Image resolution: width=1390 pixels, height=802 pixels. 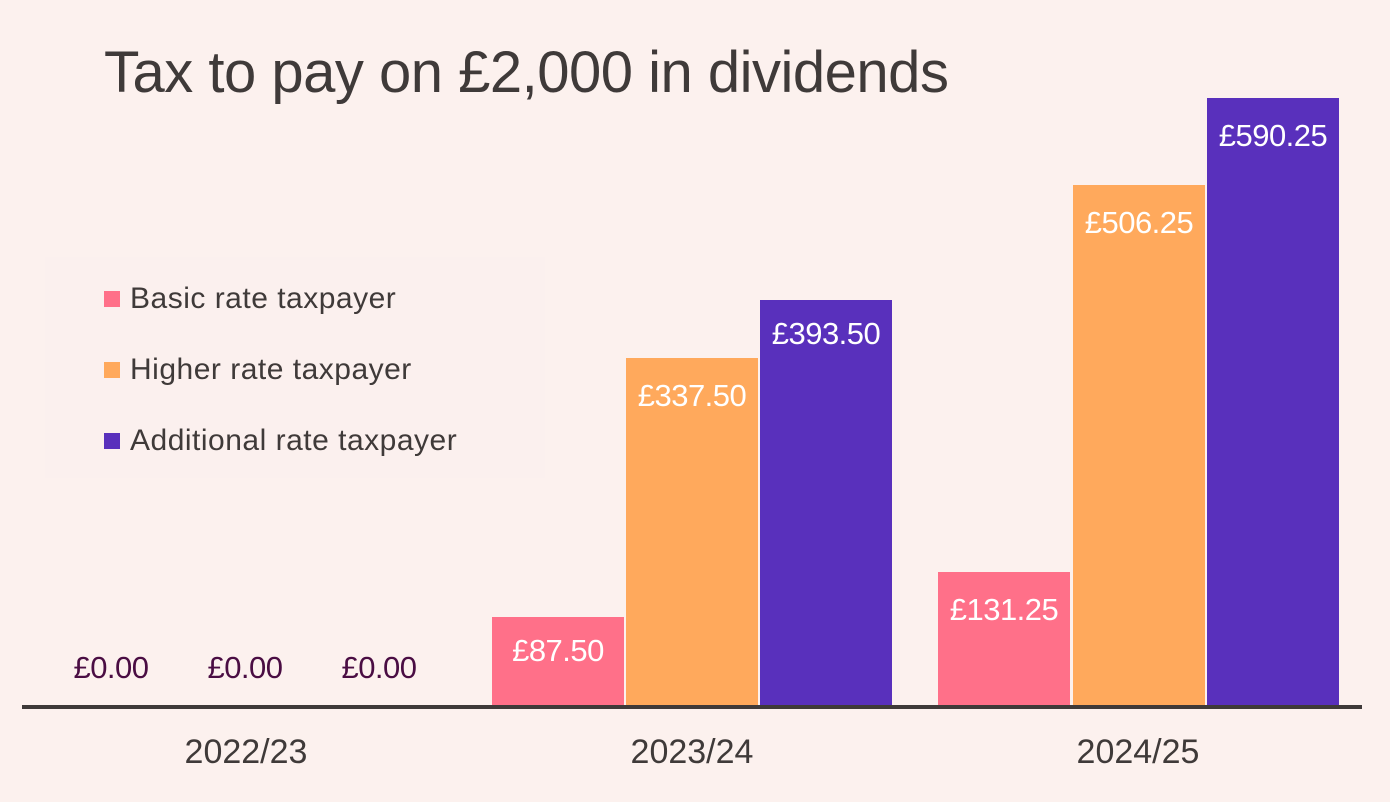 I want to click on legend-label: Additional rate taxpayer, so click(x=294, y=440).